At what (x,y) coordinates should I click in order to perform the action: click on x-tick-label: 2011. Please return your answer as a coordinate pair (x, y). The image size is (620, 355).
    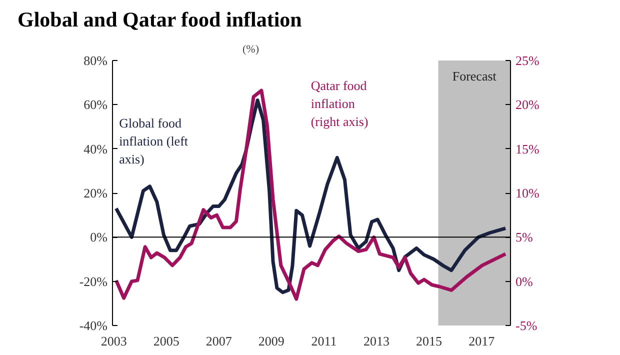
    Looking at the image, I should click on (324, 341).